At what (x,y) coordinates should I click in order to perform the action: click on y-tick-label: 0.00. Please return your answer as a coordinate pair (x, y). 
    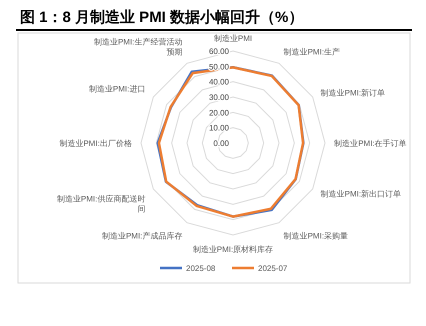
    Looking at the image, I should click on (221, 143).